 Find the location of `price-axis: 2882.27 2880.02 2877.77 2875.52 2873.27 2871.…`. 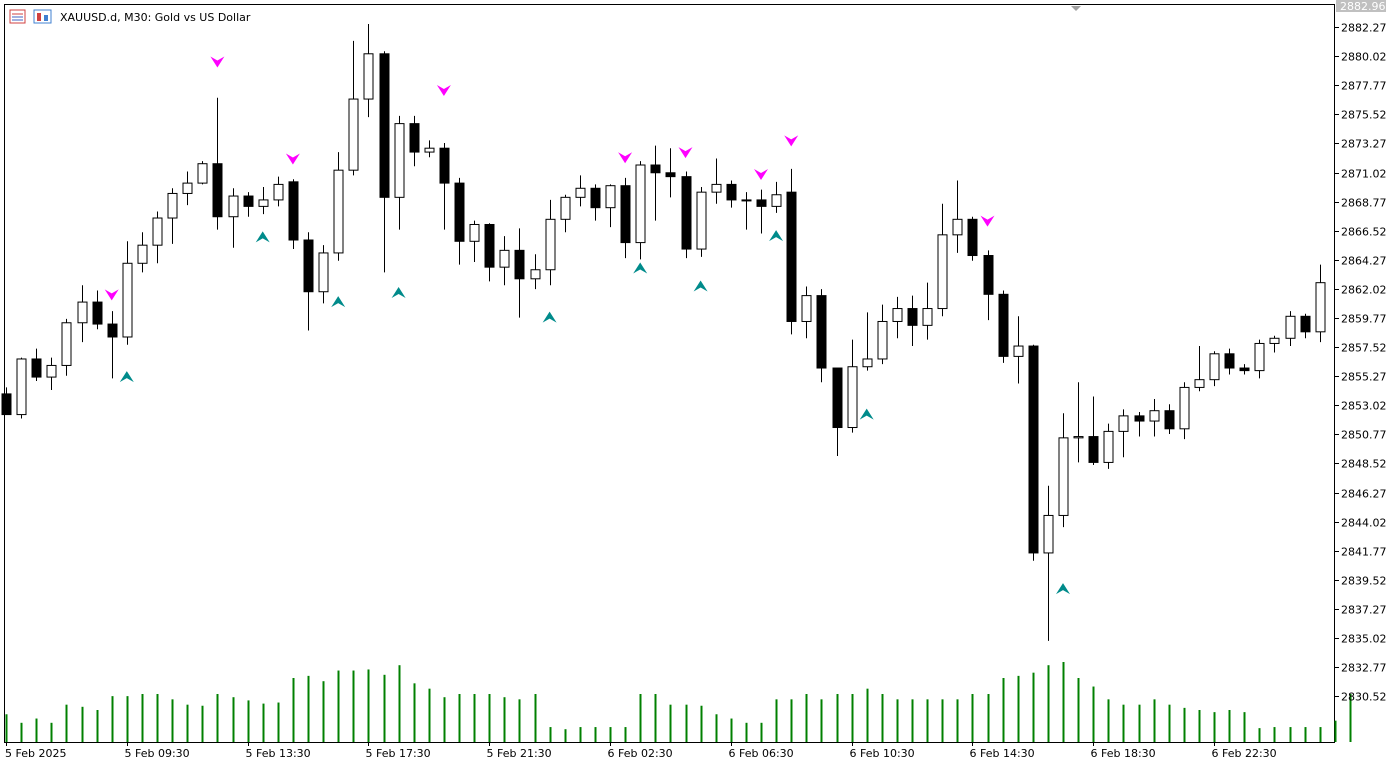

price-axis: 2882.27 2880.02 2877.77 2875.52 2873.27 2871.… is located at coordinates (1360, 363).